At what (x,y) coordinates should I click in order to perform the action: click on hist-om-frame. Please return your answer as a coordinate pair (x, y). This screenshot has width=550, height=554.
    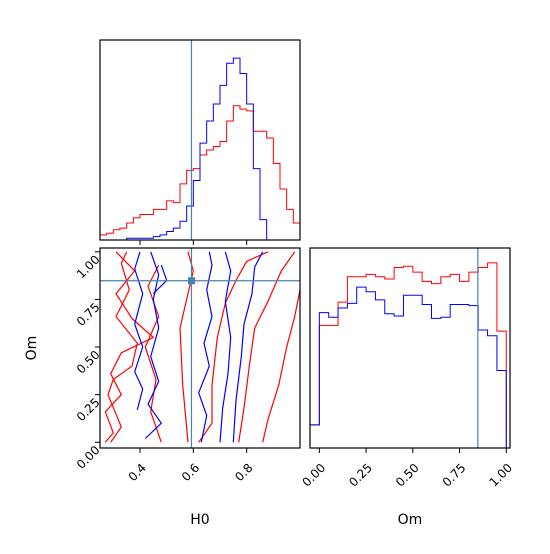
    Looking at the image, I should click on (410, 348).